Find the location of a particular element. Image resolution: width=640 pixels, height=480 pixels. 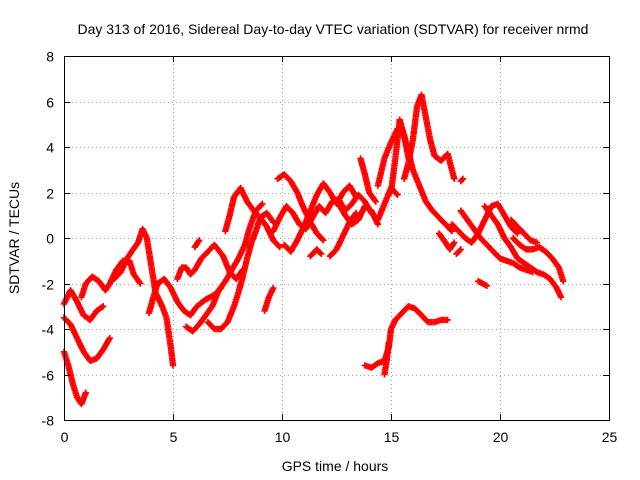

y-tick-label: -2 is located at coordinates (48, 285).